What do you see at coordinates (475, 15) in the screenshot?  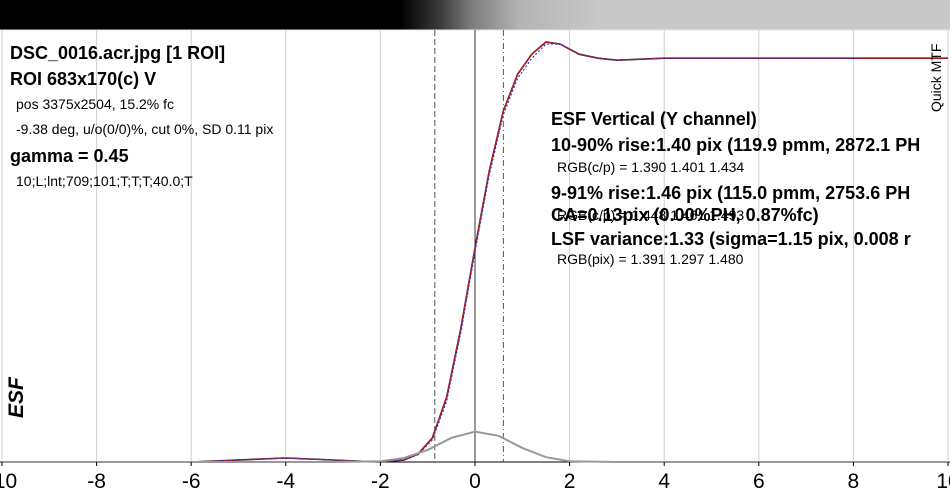 I see `gradient-strip` at bounding box center [475, 15].